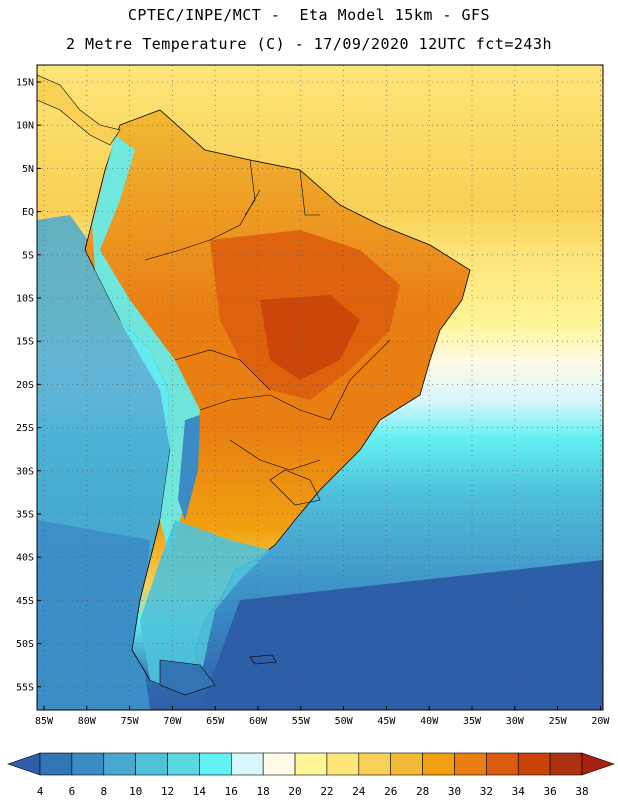 This screenshot has height=804, width=618. What do you see at coordinates (28, 169) in the screenshot?
I see `latitude-label: 5N` at bounding box center [28, 169].